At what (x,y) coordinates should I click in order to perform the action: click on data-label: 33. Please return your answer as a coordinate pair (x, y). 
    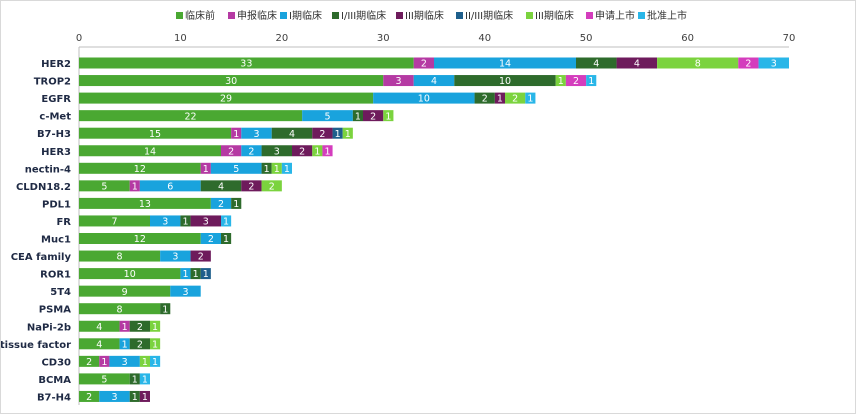
    Looking at the image, I should click on (246, 64).